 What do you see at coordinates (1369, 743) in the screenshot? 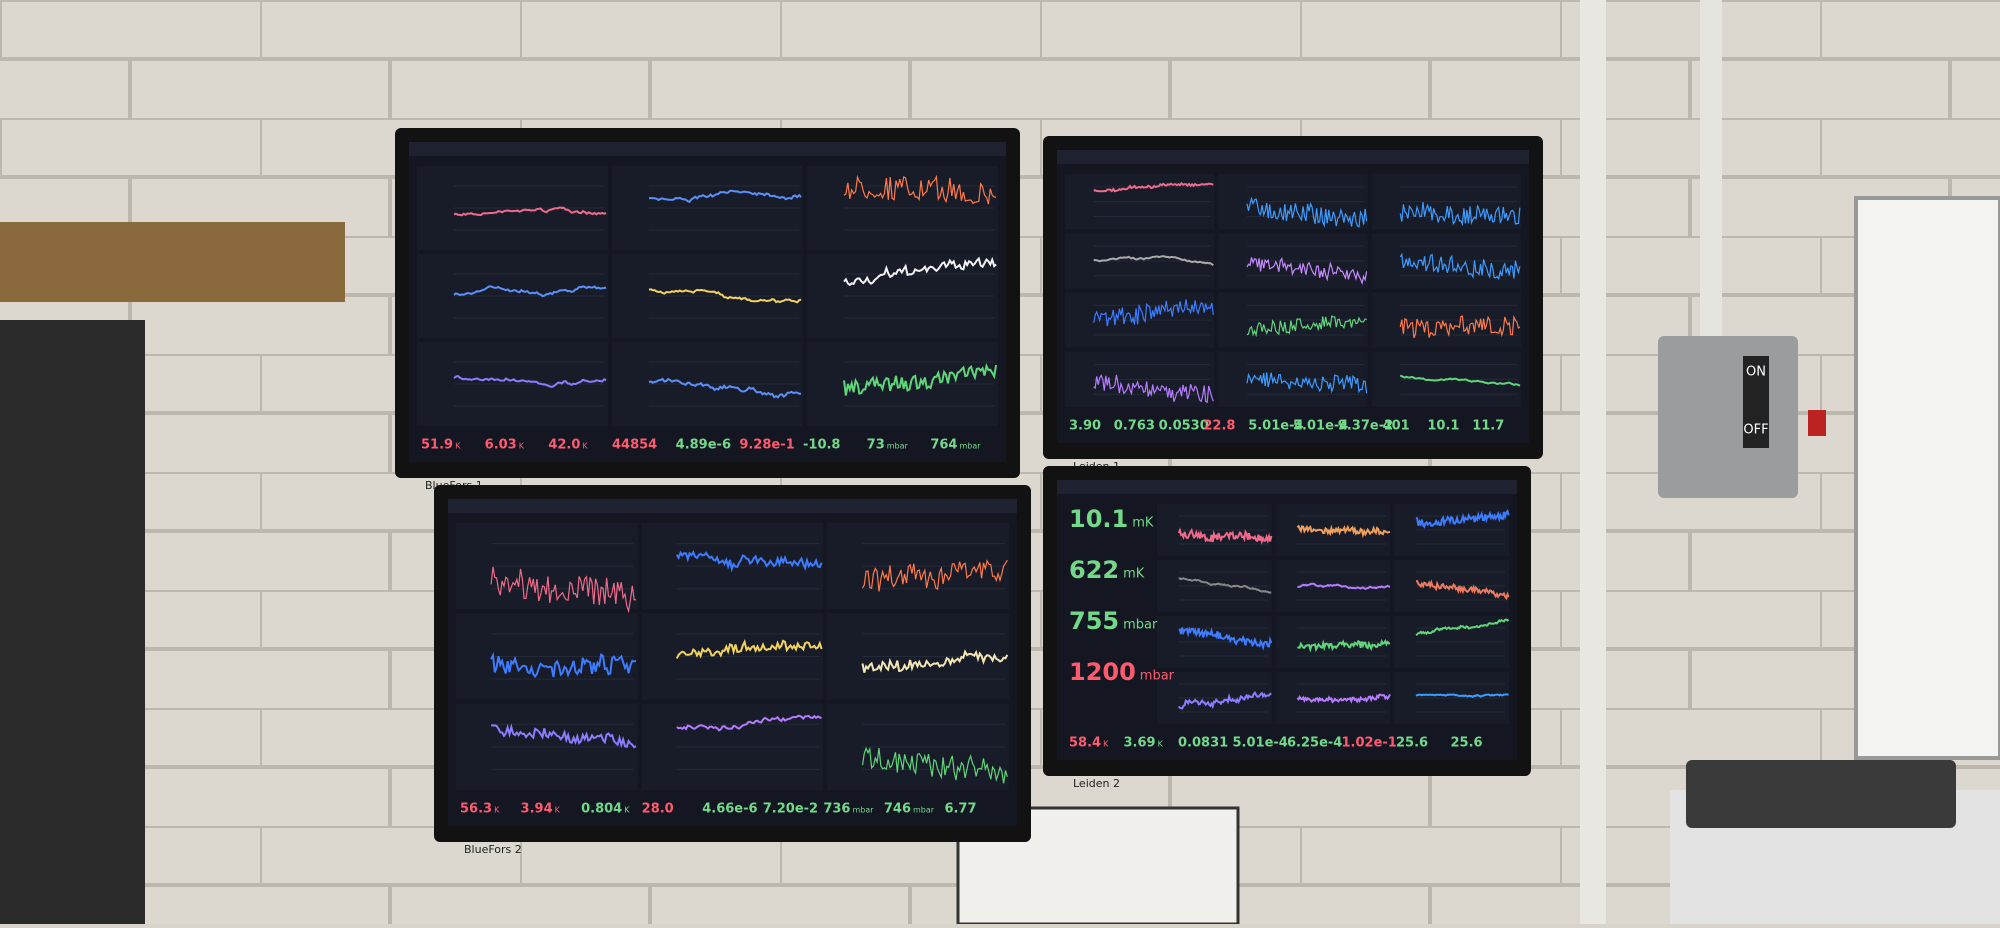
I see `stat-value: 1.02e-1` at bounding box center [1369, 743].